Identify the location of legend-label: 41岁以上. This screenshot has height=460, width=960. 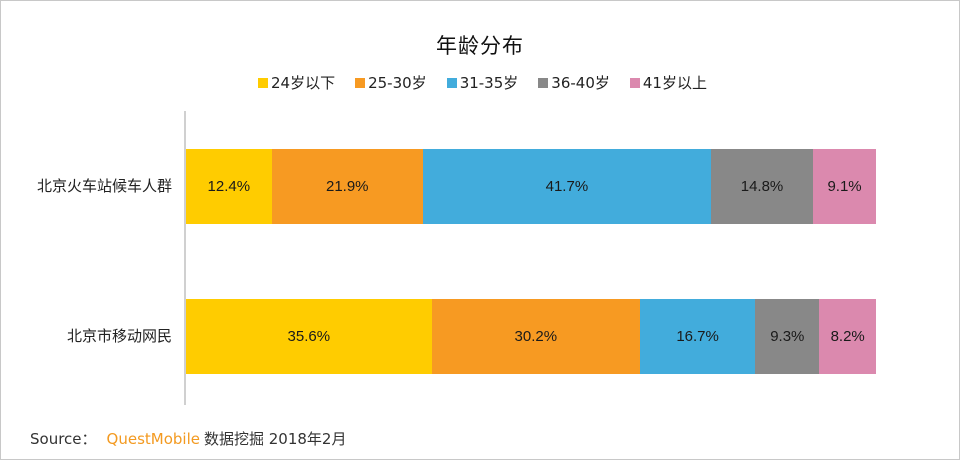
(674, 83).